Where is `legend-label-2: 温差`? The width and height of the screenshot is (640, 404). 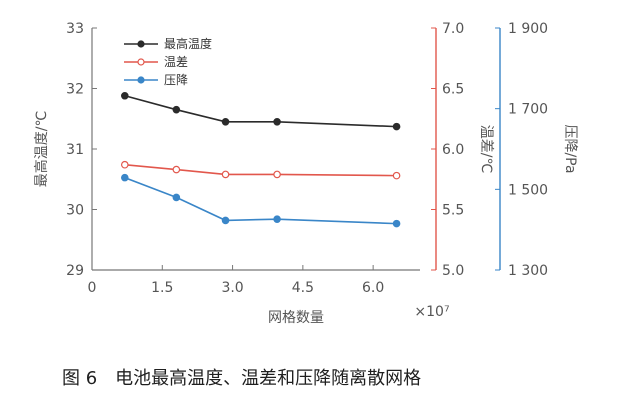
legend-label-2: 温差 is located at coordinates (176, 62).